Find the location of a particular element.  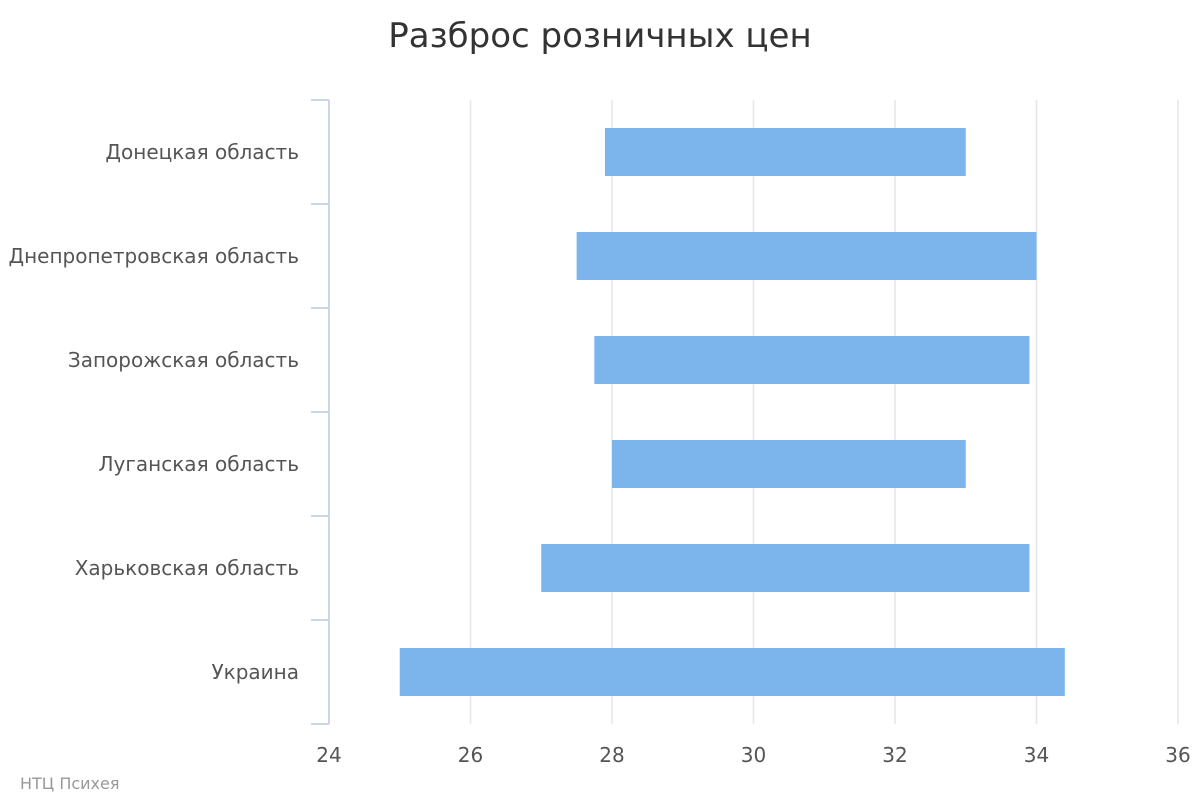

category-axis is located at coordinates (320, 412).